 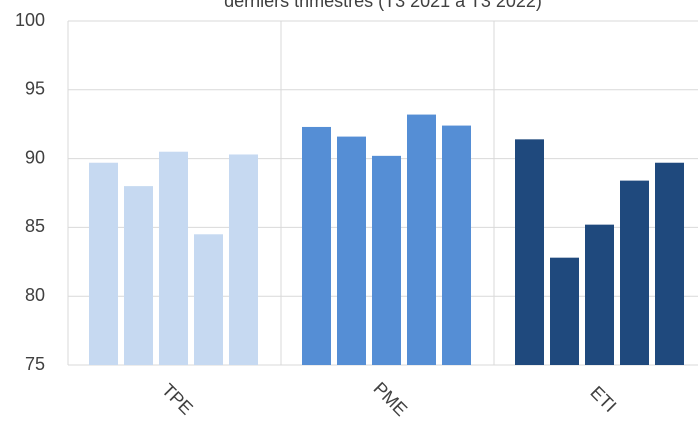 What do you see at coordinates (35, 157) in the screenshot?
I see `y-tick-label: 90` at bounding box center [35, 157].